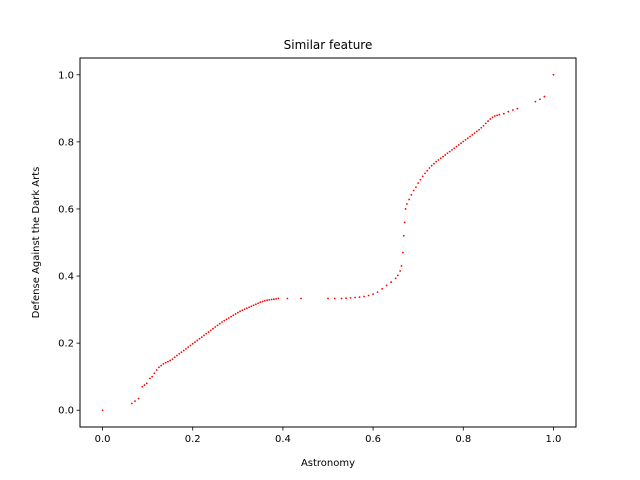 This screenshot has height=480, width=640. Describe the element at coordinates (328, 463) in the screenshot. I see `x-axis-title: Astronomy` at that location.